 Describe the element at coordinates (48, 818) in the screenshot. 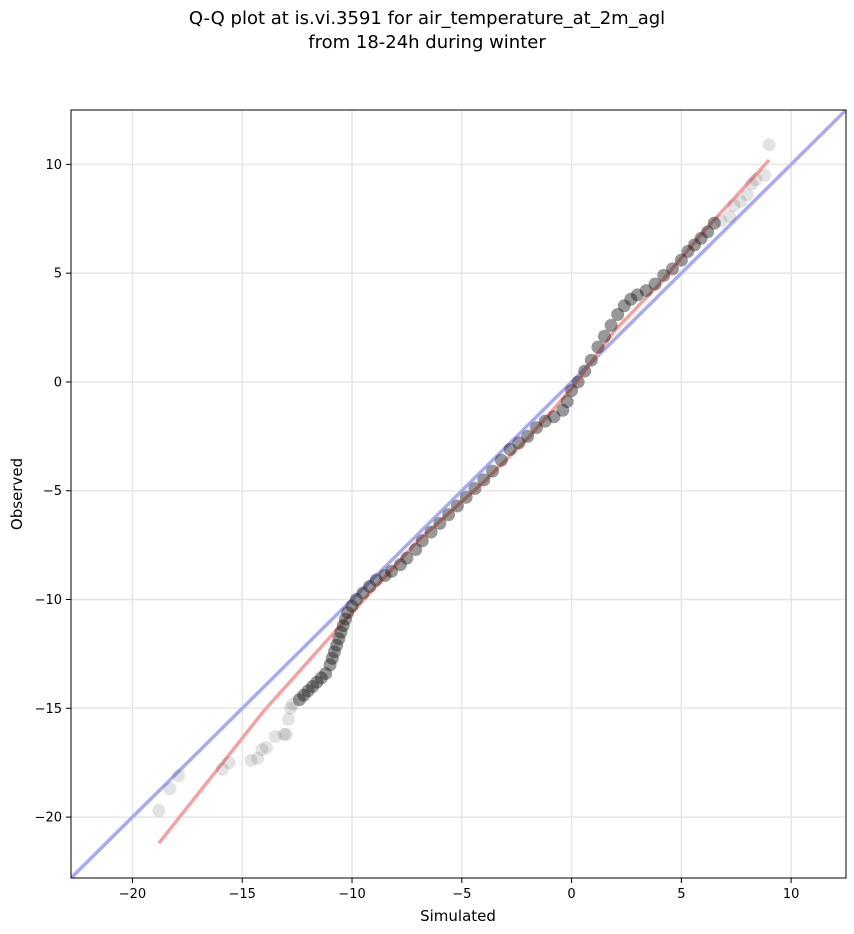

I see `y-tick-label: −20` at that location.